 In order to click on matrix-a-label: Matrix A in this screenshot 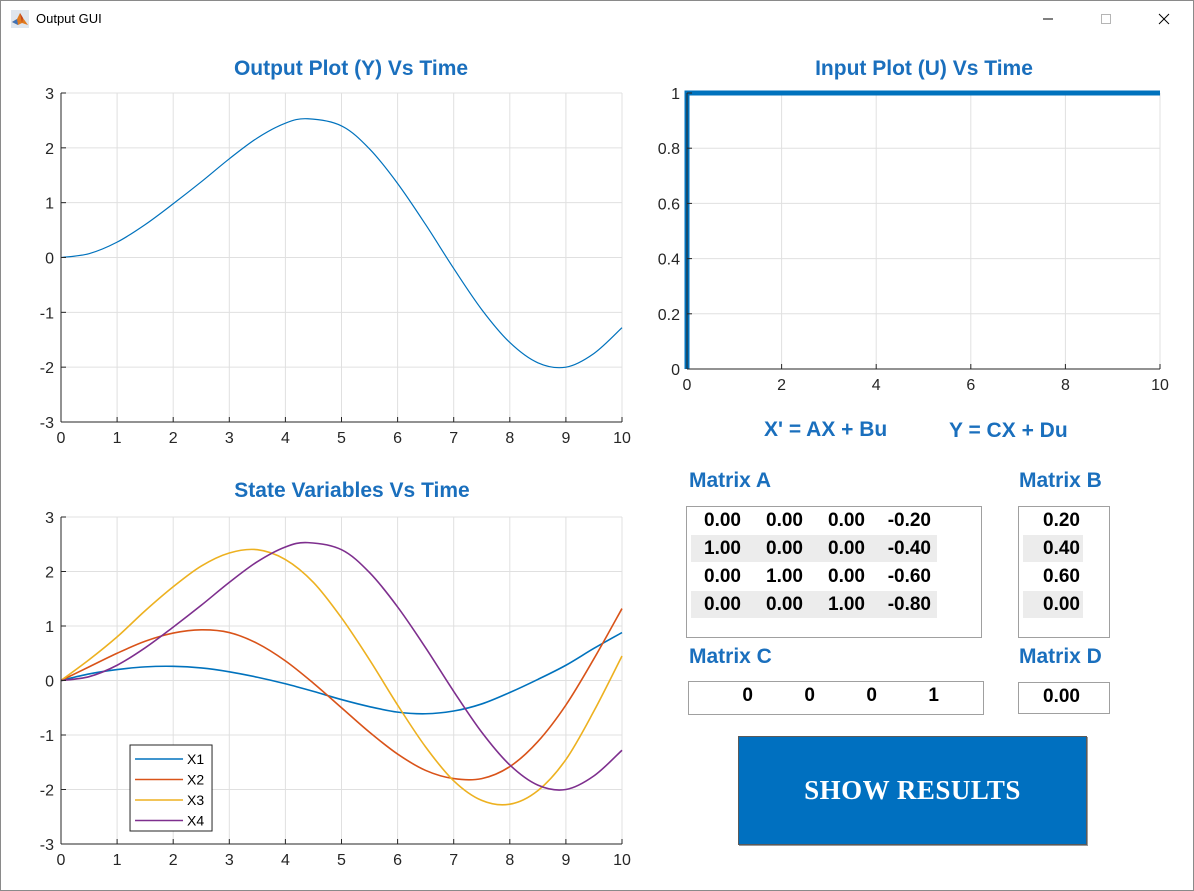, I will do `click(730, 480)`.